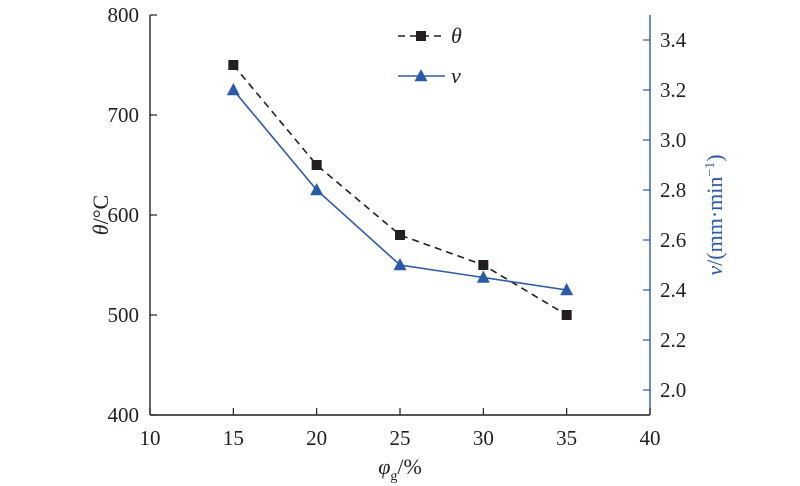  I want to click on y2-tick-label: 2.2, so click(673, 340).